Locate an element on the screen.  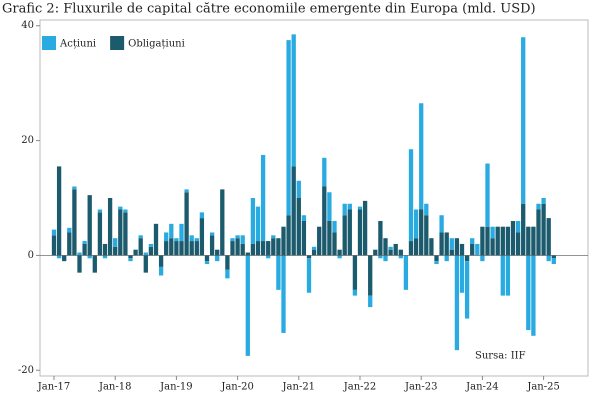
x-tick-label: Jan-25 is located at coordinates (543, 387).